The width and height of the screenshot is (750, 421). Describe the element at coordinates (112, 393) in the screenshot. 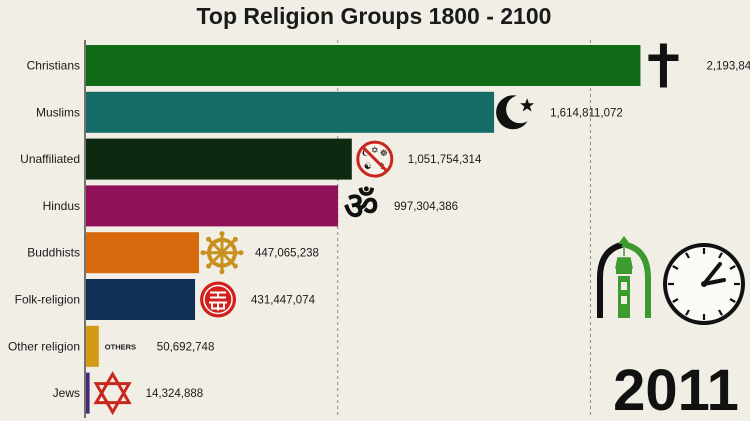

I see `star-of-david-icon` at that location.